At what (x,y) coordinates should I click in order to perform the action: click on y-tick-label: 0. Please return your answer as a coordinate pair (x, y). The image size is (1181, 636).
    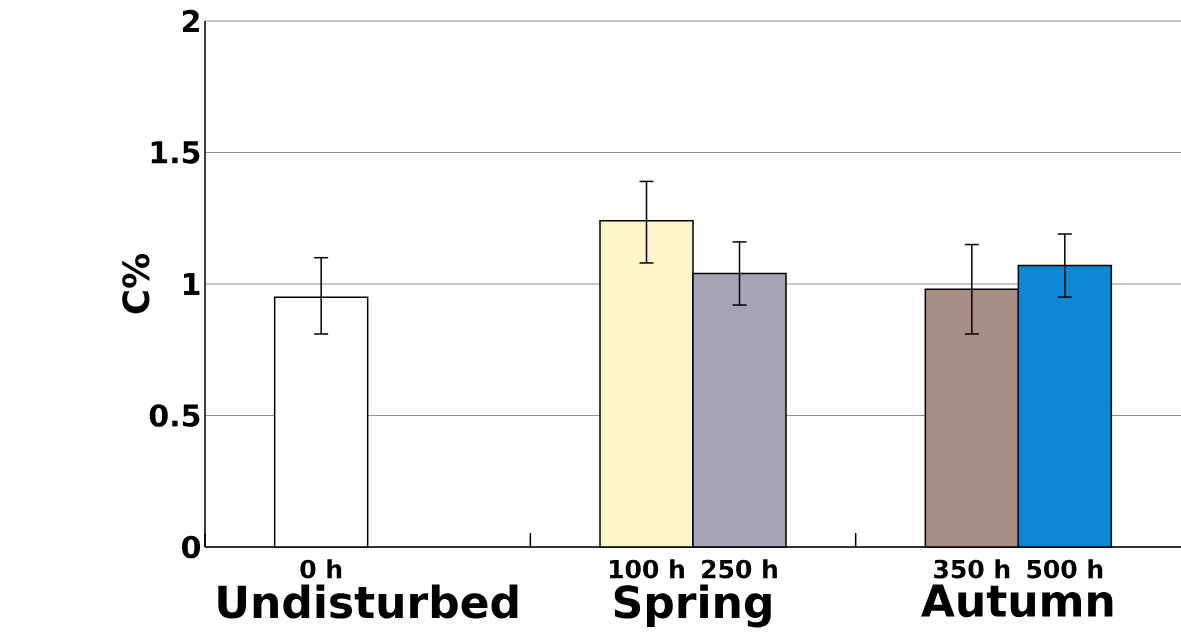
    Looking at the image, I should click on (191, 547).